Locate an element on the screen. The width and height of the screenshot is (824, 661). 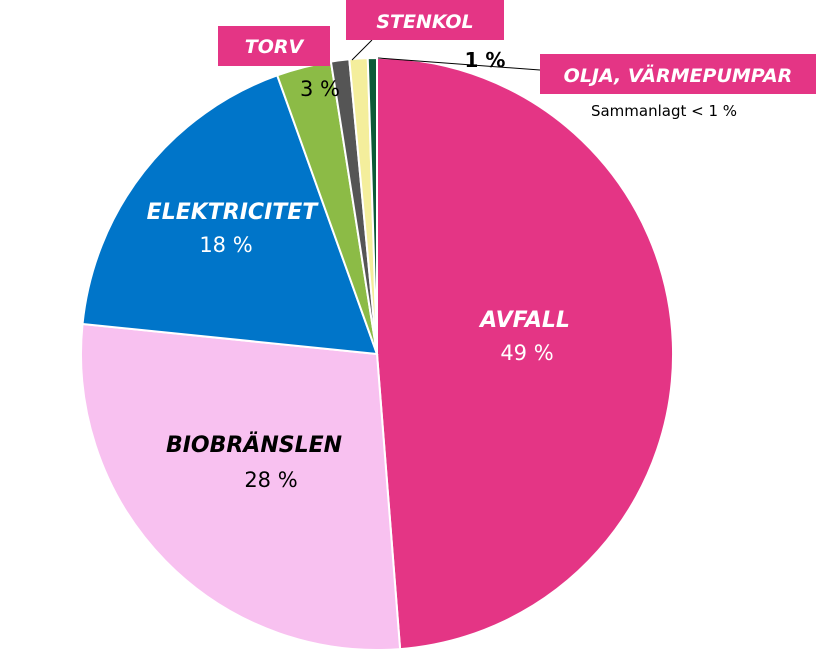
label-box-stenkol is located at coordinates (425, 20).